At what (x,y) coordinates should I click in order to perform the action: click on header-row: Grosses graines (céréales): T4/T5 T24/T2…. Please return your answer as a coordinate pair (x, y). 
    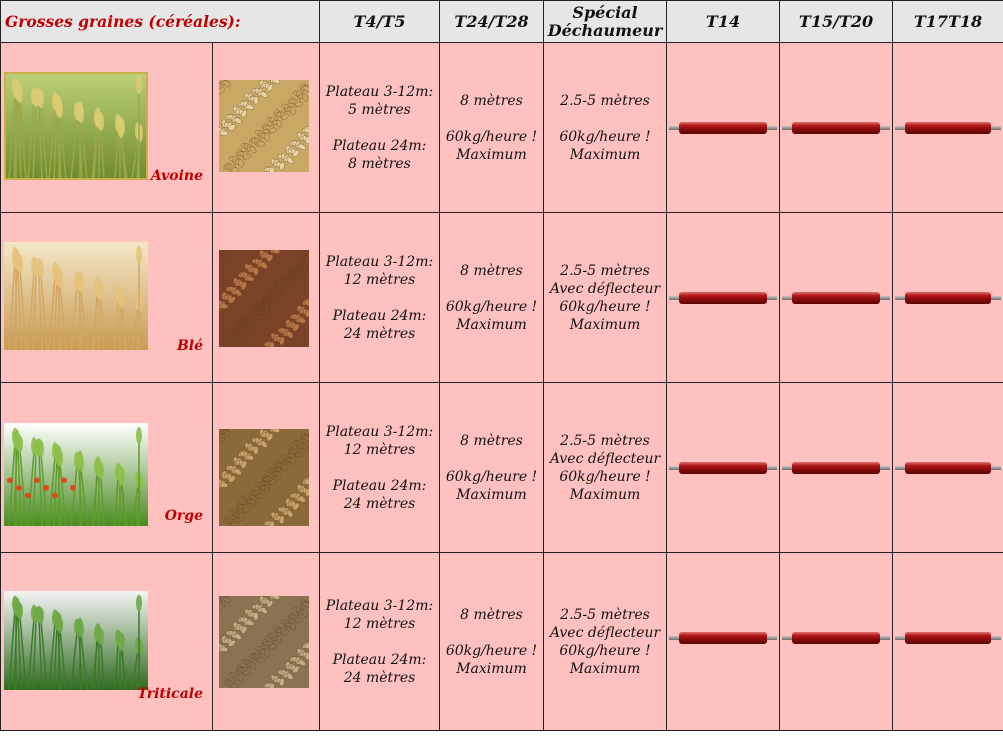
    Looking at the image, I should click on (501, 21).